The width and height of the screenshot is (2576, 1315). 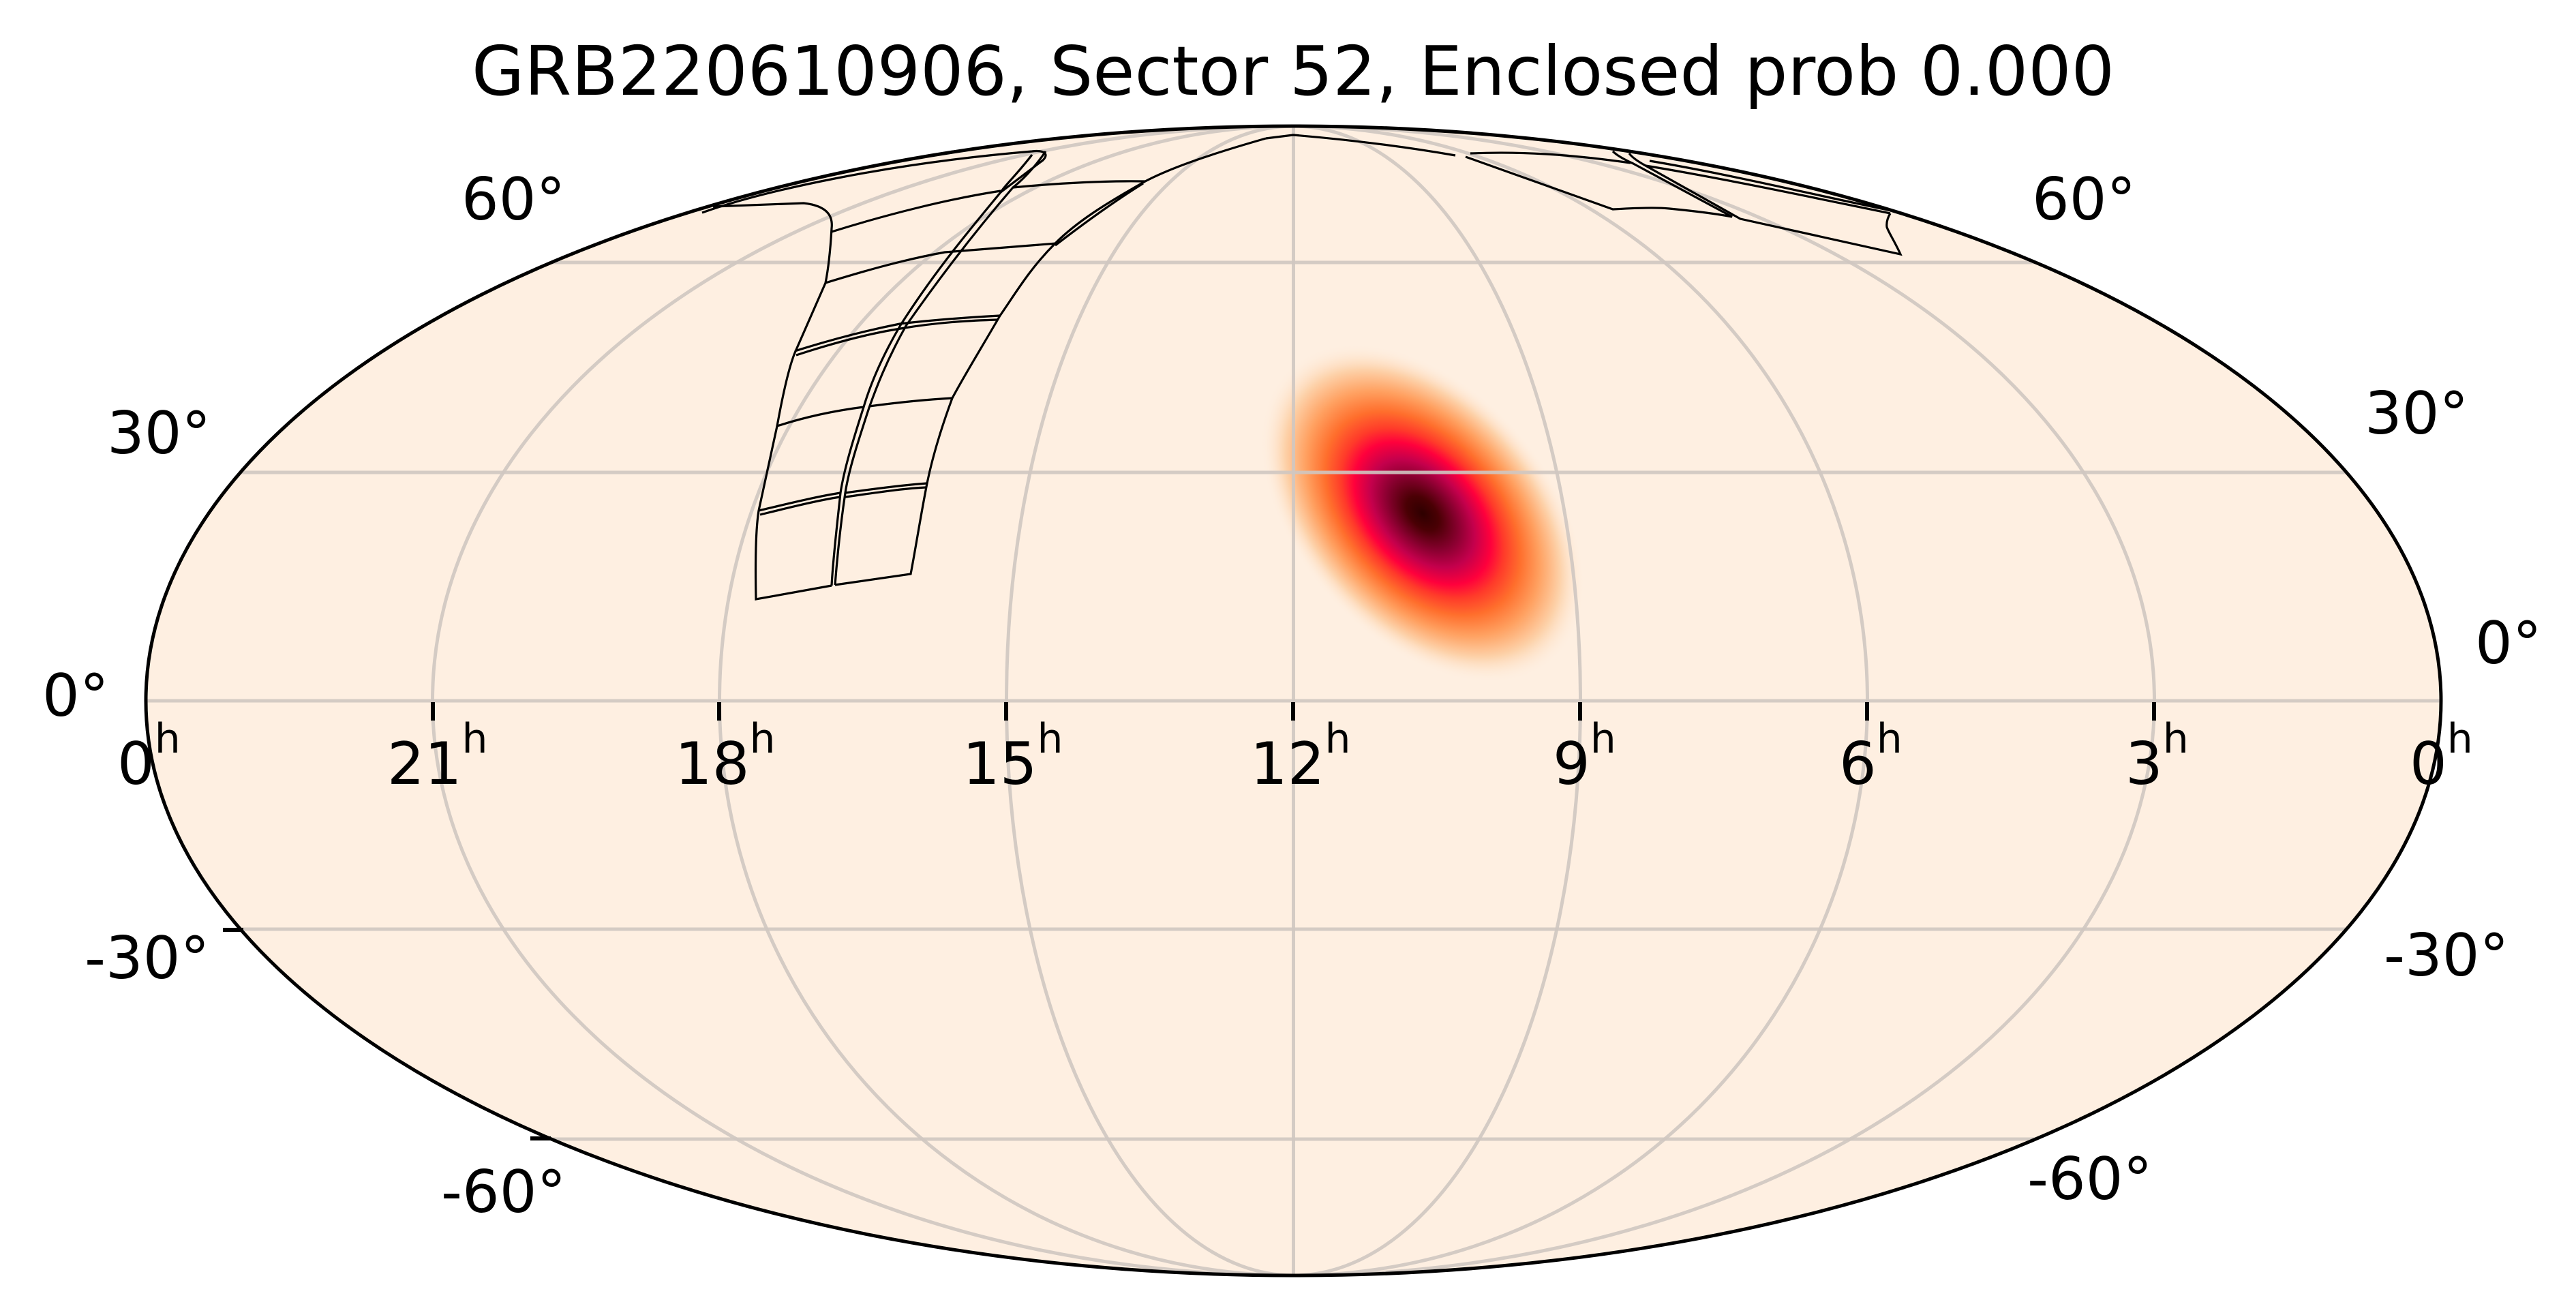 What do you see at coordinates (1423, 513) in the screenshot?
I see `probability-region` at bounding box center [1423, 513].